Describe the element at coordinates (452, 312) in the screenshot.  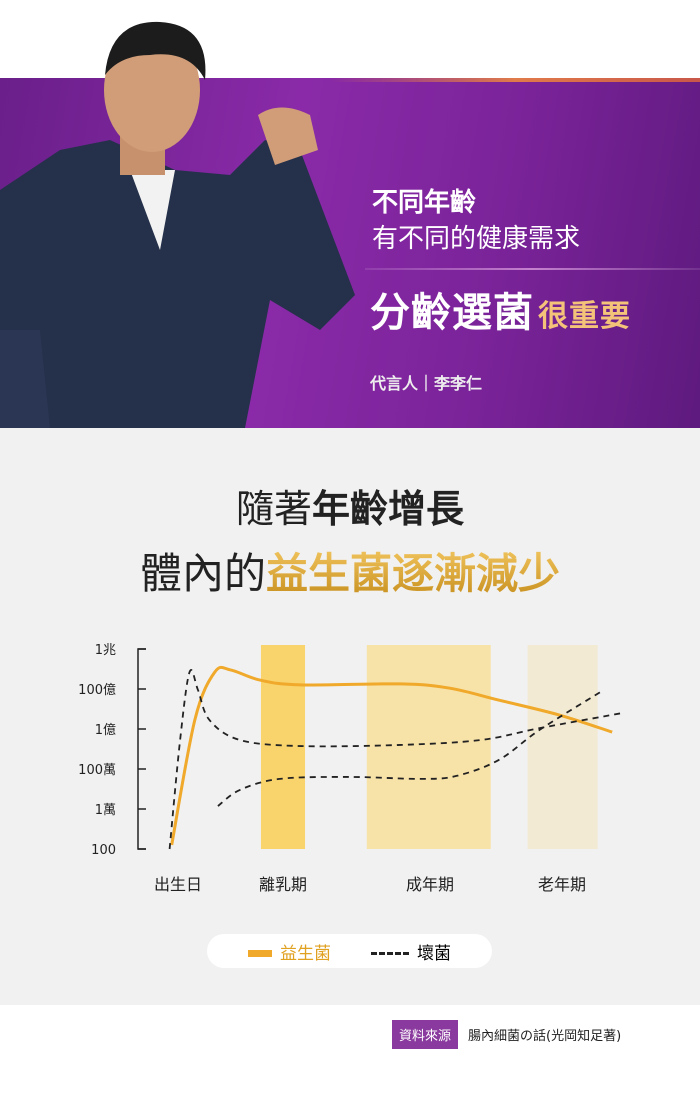
I see `slogan-main: 分齡選菌` at that location.